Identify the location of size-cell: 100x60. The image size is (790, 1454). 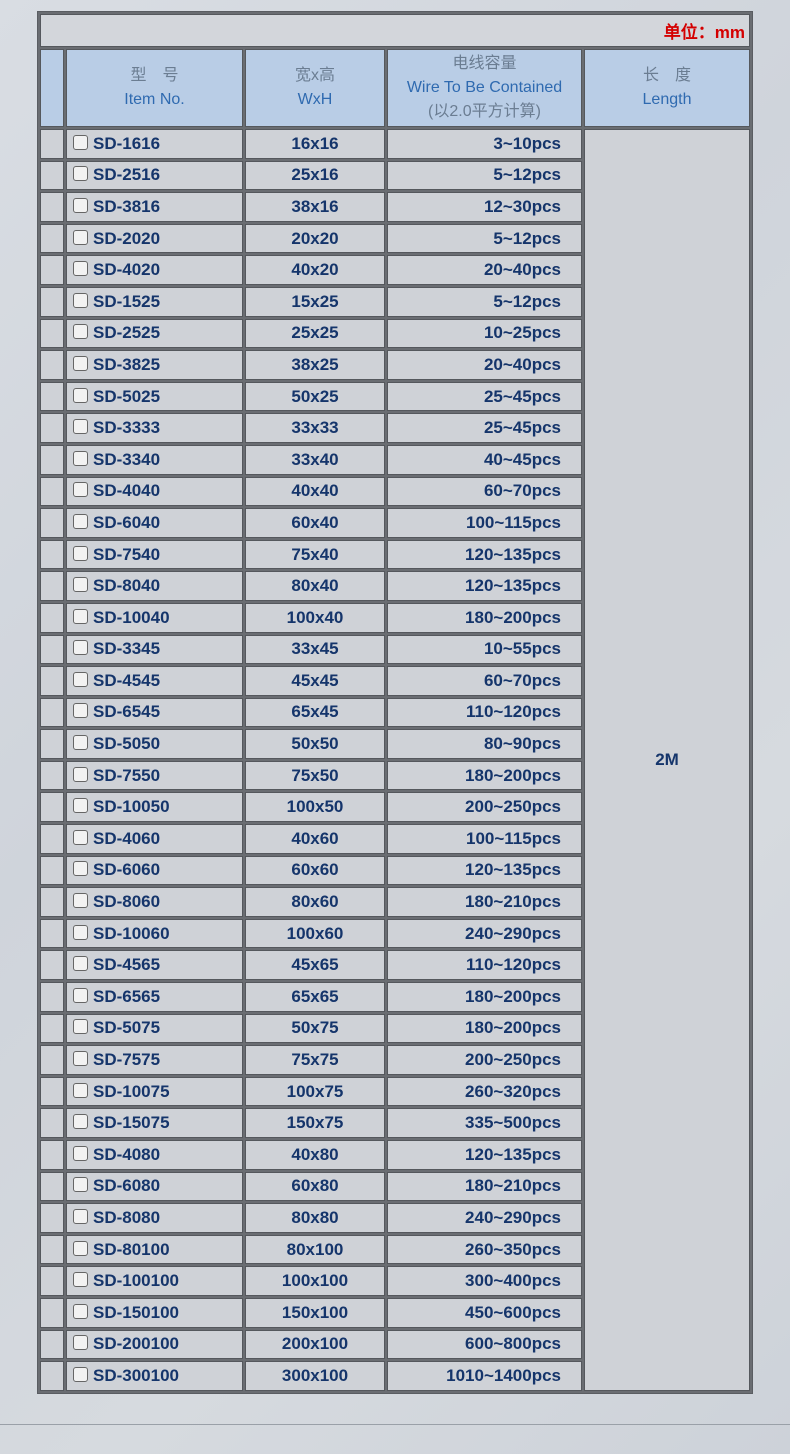
(315, 933).